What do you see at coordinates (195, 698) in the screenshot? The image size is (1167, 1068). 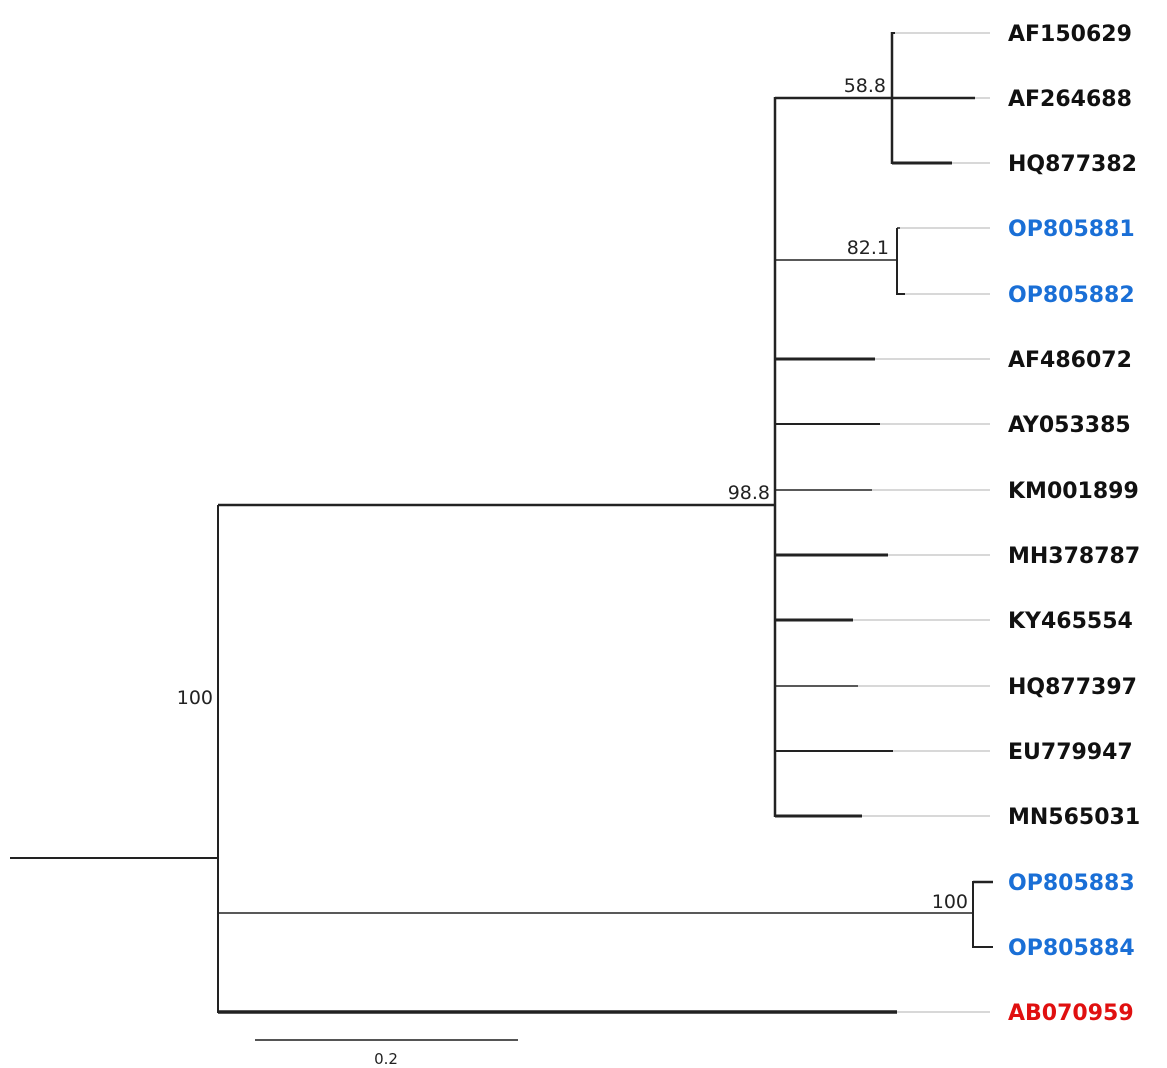 I see `support-root-clade: 100` at bounding box center [195, 698].